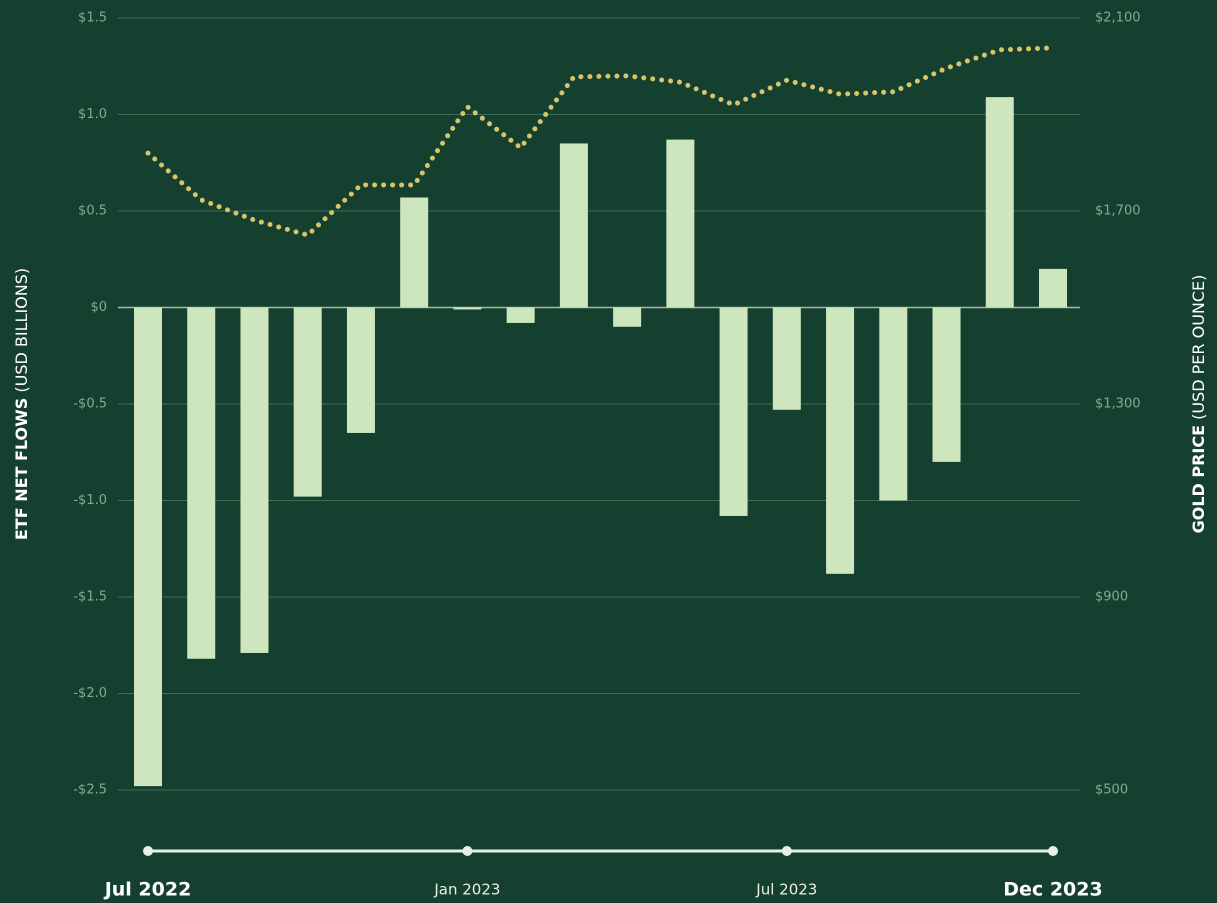  Describe the element at coordinates (1198, 479) in the screenshot. I see `y2-label-bold: GOLD PRICE` at that location.